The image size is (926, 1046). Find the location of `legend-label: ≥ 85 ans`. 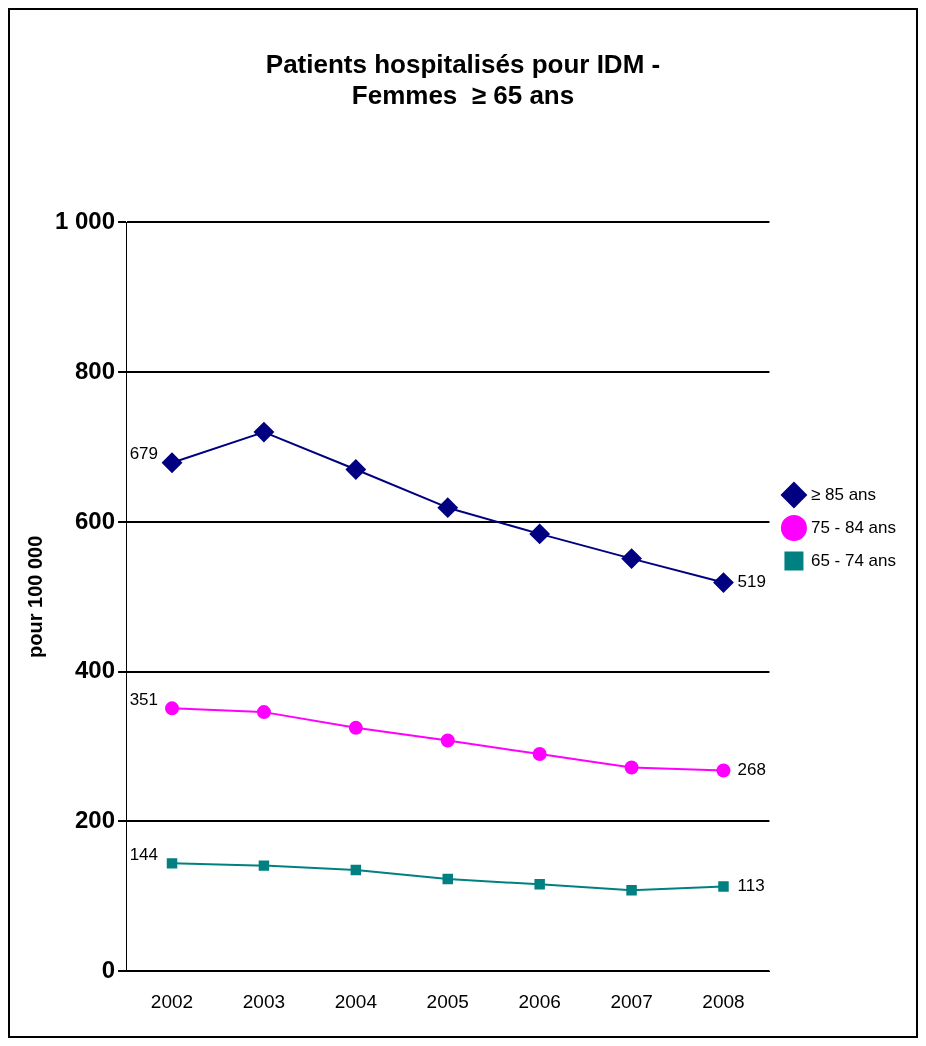

legend-label: ≥ 85 ans is located at coordinates (843, 494).